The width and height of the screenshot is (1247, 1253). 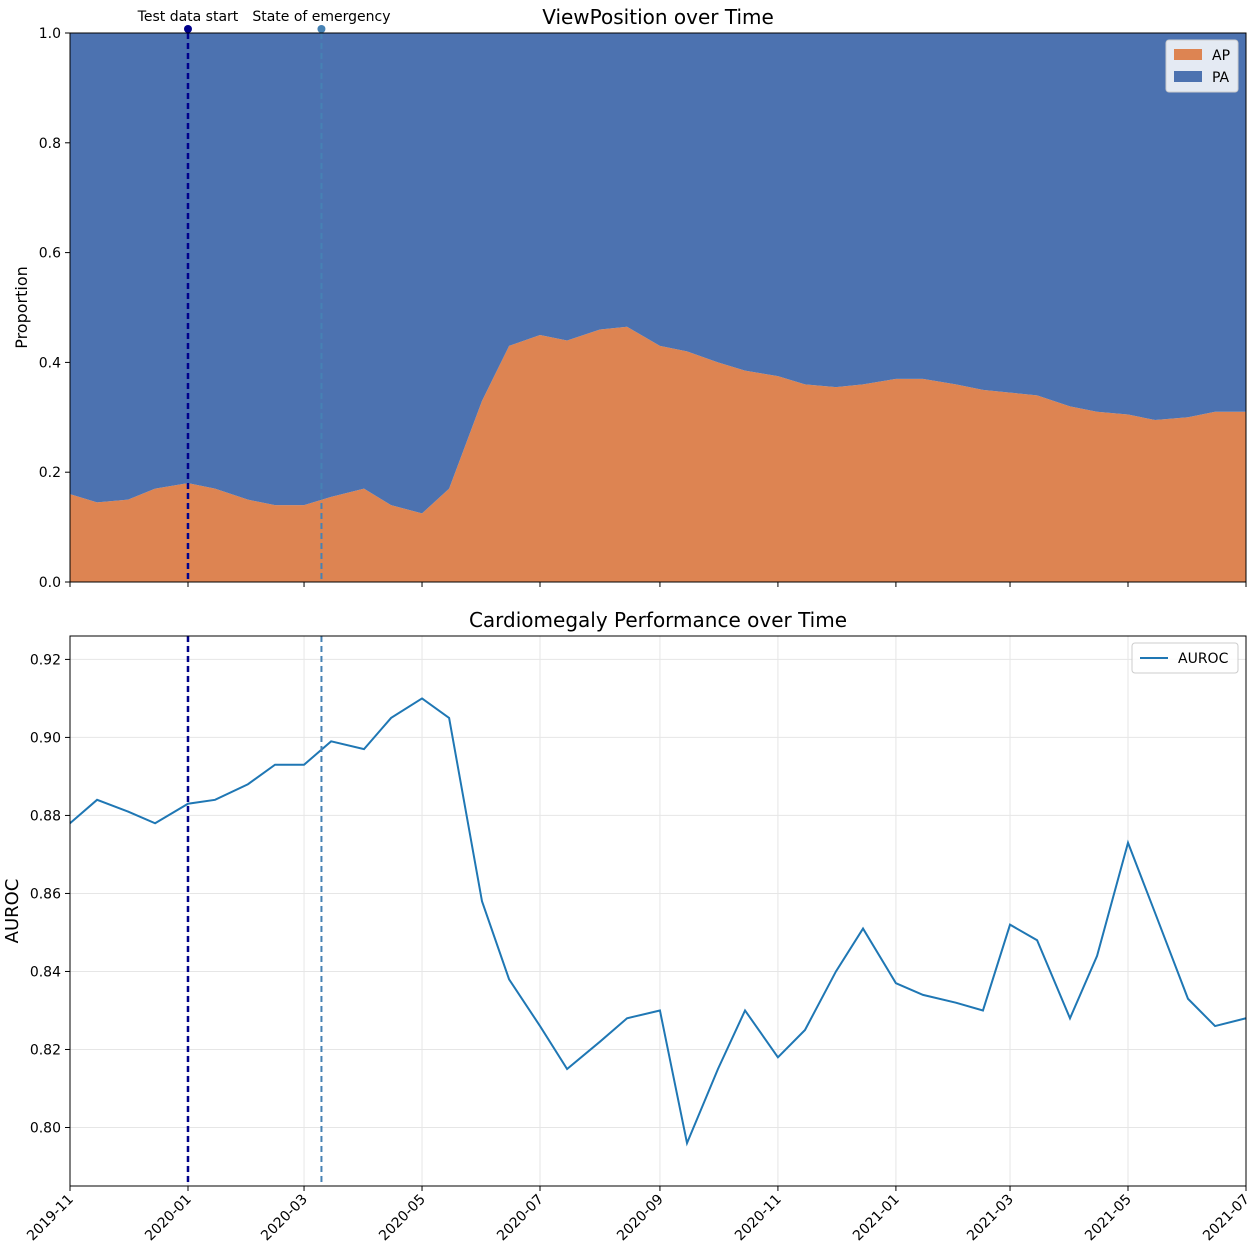 What do you see at coordinates (50, 1218) in the screenshot?
I see `x-tick-label: 2019-11` at bounding box center [50, 1218].